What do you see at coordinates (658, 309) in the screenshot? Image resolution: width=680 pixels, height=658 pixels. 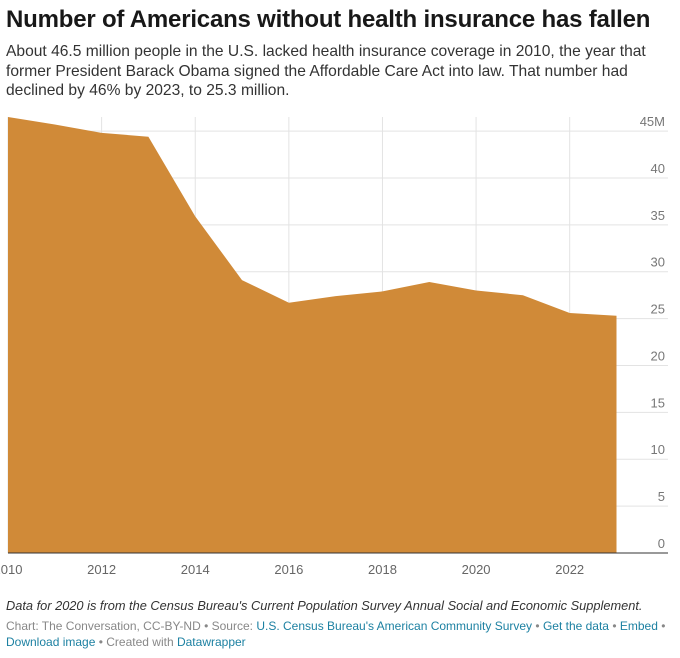 I see `y-tick-label: 25` at bounding box center [658, 309].